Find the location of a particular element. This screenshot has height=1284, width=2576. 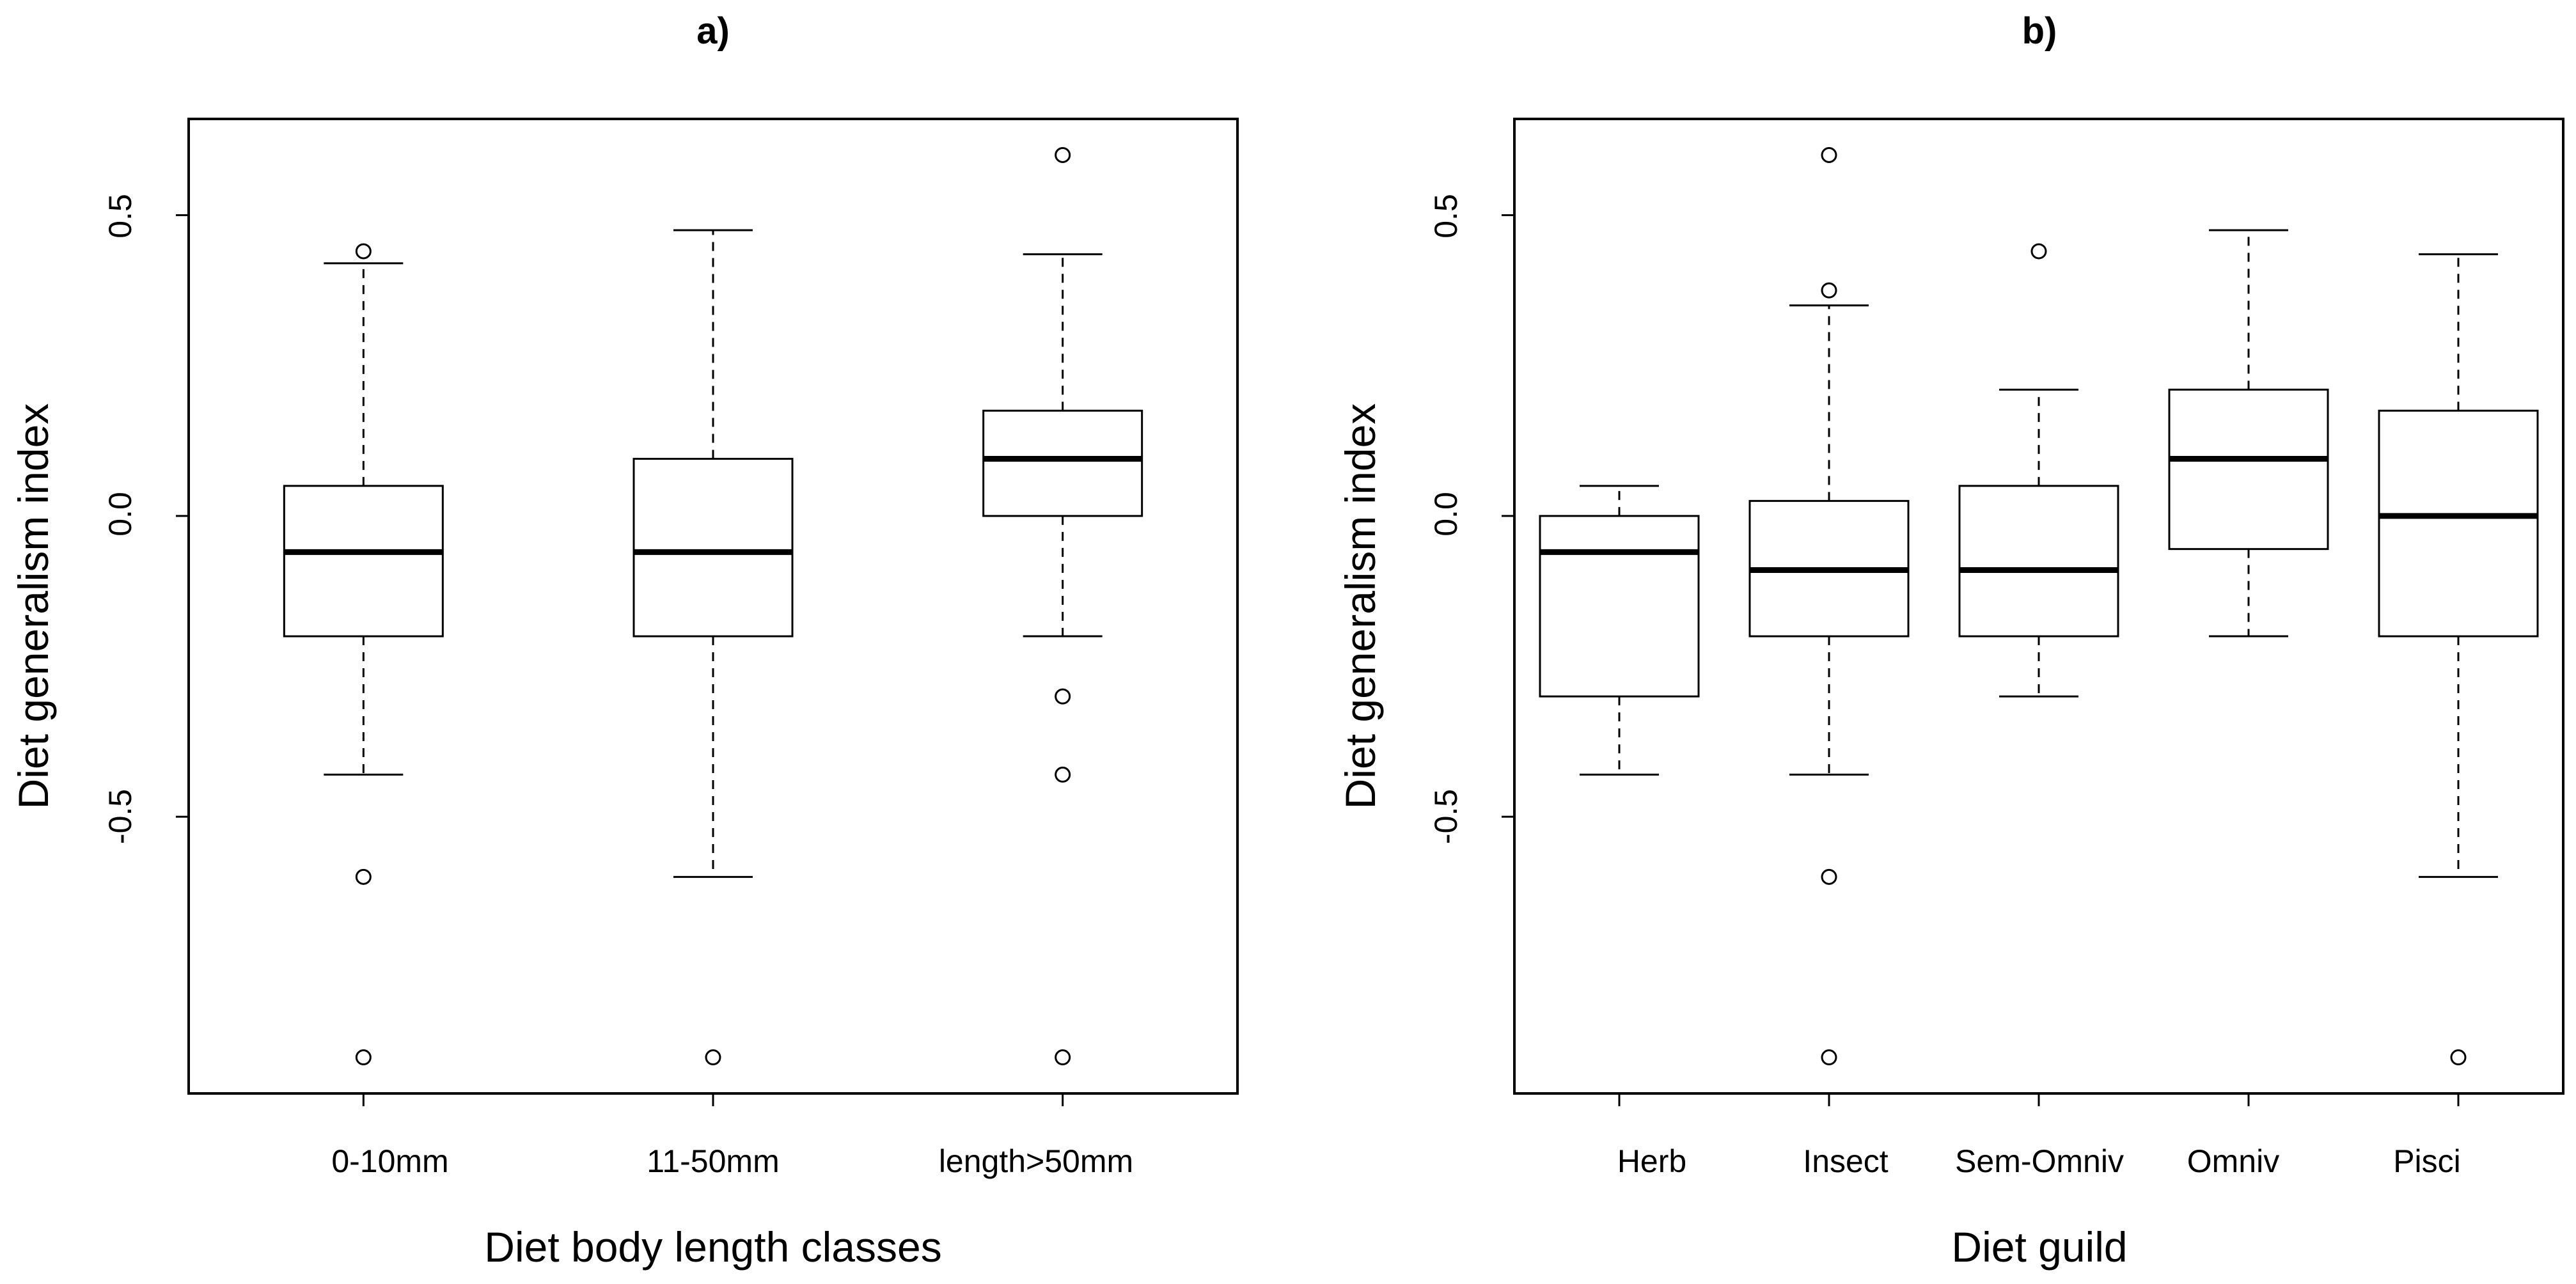

panel-b-x-tick-labels: Herb Insect Sem-Omniv Omniv Pisci is located at coordinates (2039, 1161).